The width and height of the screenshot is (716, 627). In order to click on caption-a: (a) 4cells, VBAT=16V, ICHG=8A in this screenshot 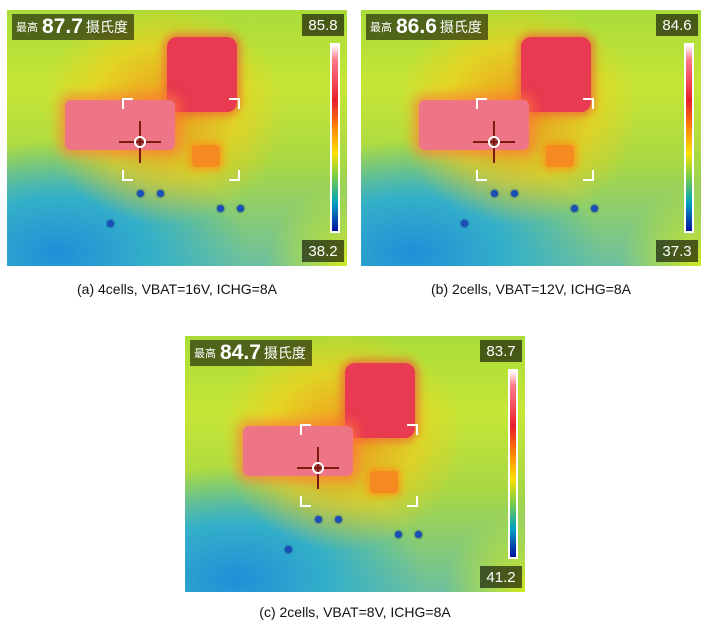, I will do `click(177, 289)`.